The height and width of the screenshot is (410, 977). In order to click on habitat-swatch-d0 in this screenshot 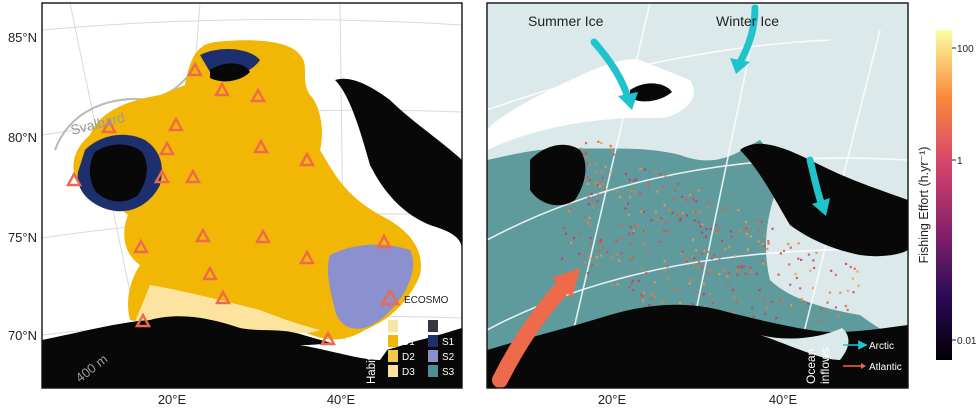, I will do `click(393, 326)`.